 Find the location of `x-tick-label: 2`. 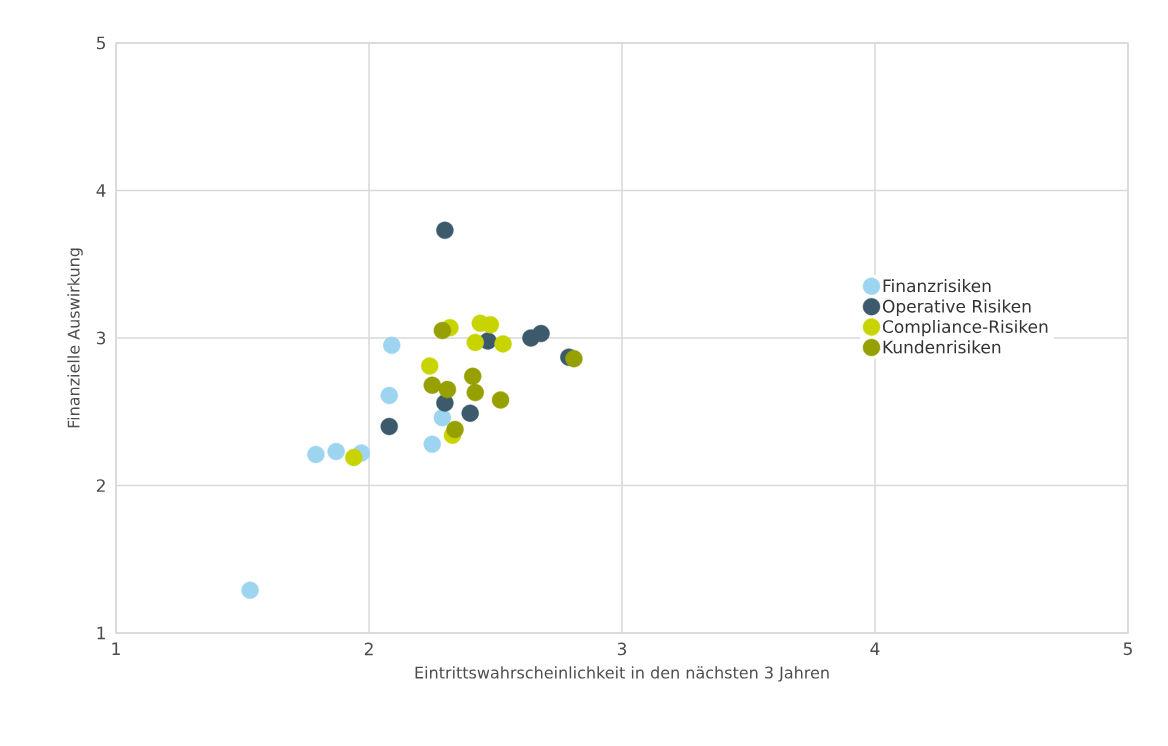

x-tick-label: 2 is located at coordinates (368, 649).